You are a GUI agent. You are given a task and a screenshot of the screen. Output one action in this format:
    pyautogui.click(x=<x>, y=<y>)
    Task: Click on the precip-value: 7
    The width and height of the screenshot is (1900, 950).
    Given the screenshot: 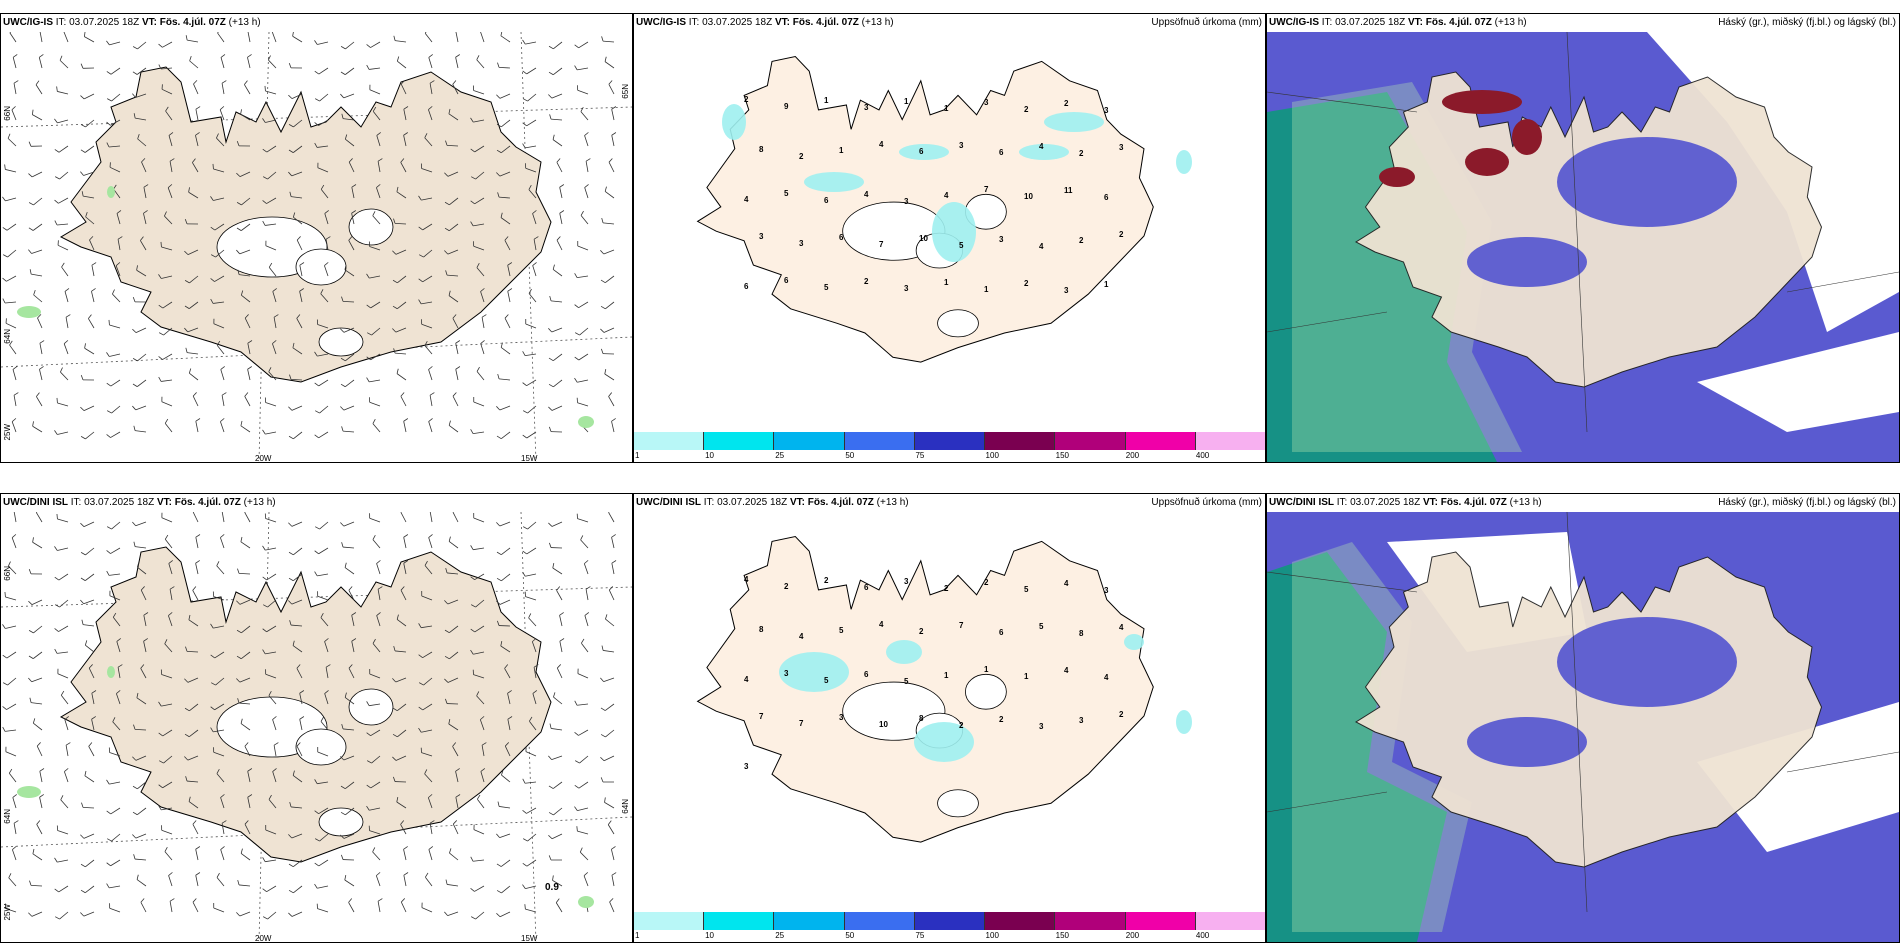 What is the action you would take?
    pyautogui.click(x=986, y=189)
    